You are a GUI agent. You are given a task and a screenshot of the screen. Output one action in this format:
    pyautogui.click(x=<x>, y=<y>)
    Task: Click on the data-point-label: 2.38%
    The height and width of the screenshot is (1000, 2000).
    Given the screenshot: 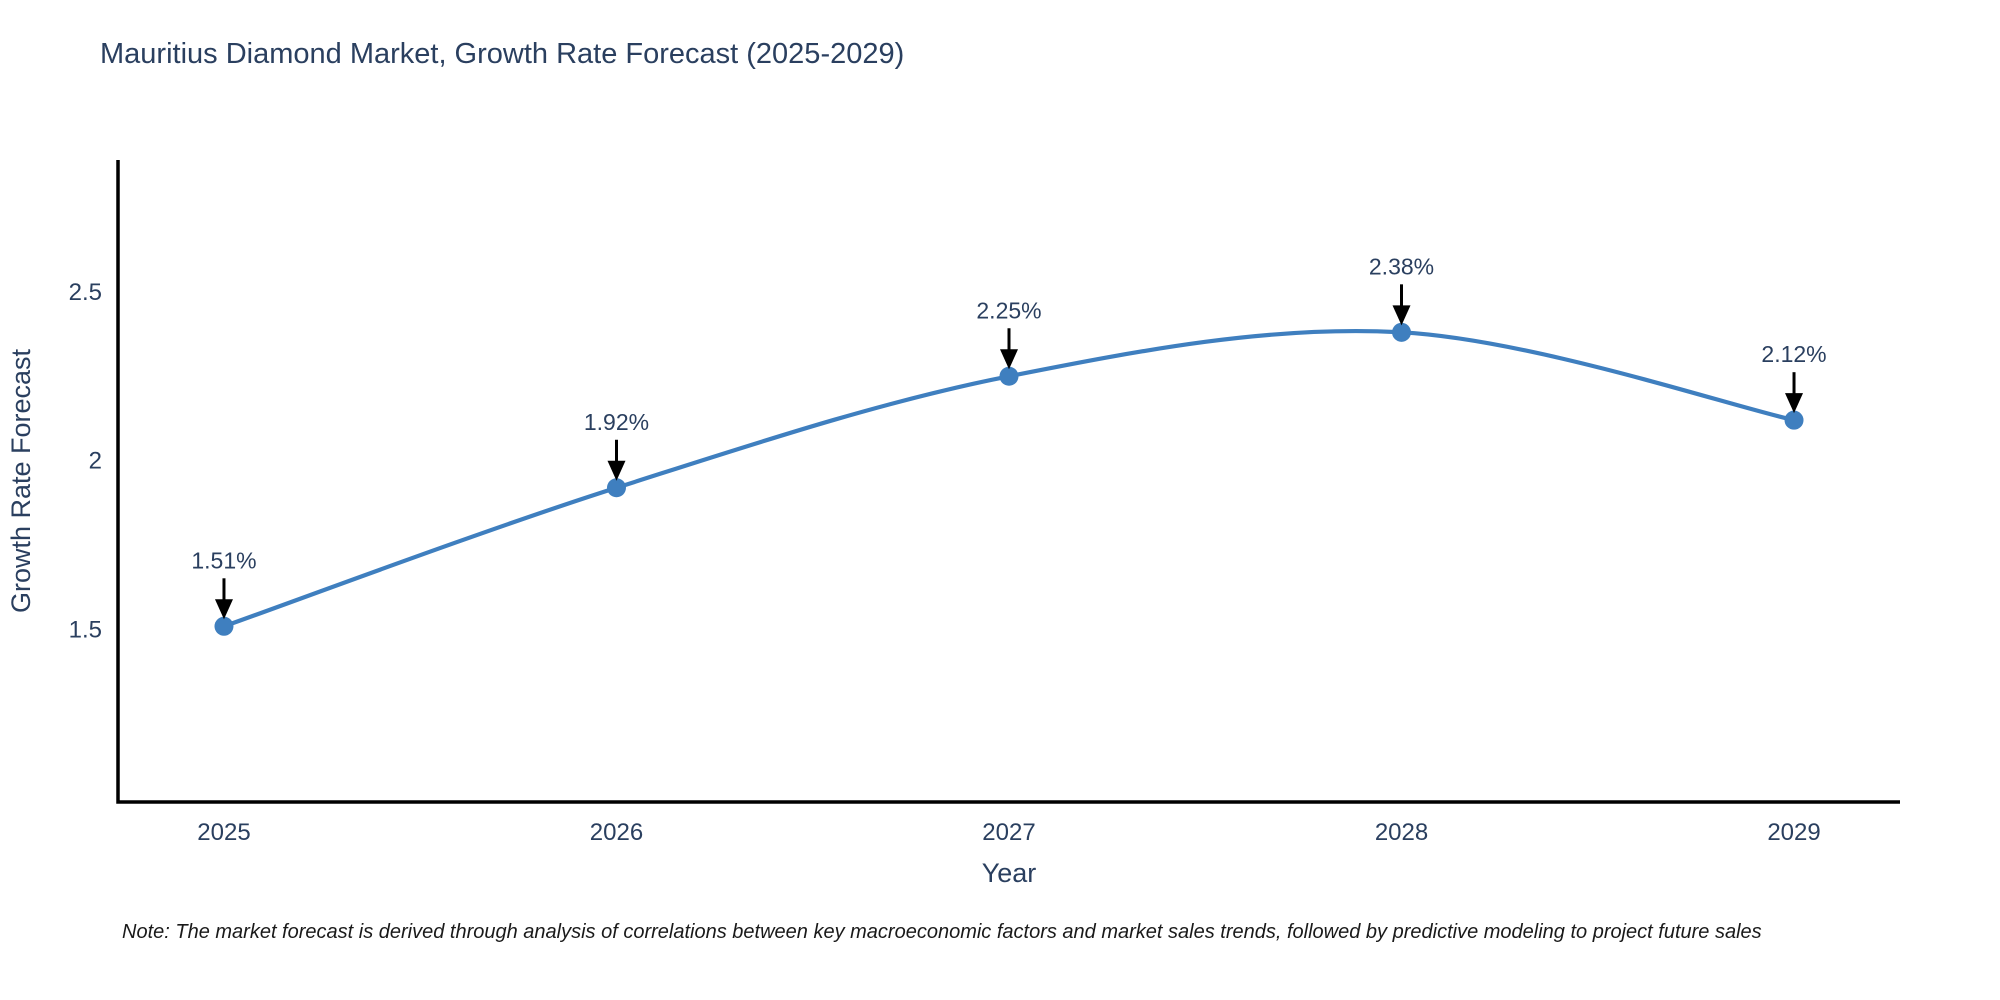 What is the action you would take?
    pyautogui.click(x=1401, y=266)
    